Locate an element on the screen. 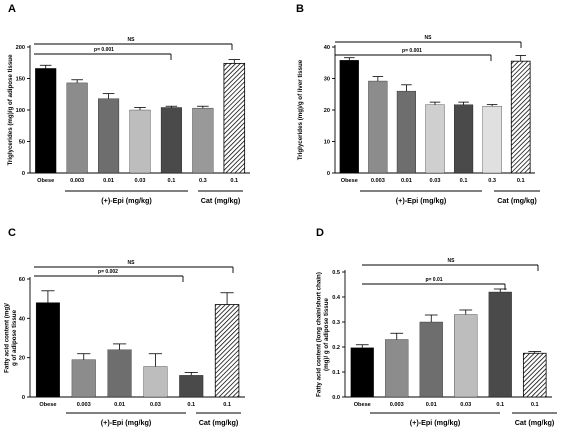 The height and width of the screenshot is (432, 567). y-axis-title: Triglycerides (mg)/g of liver tissue is located at coordinates (300, 109).